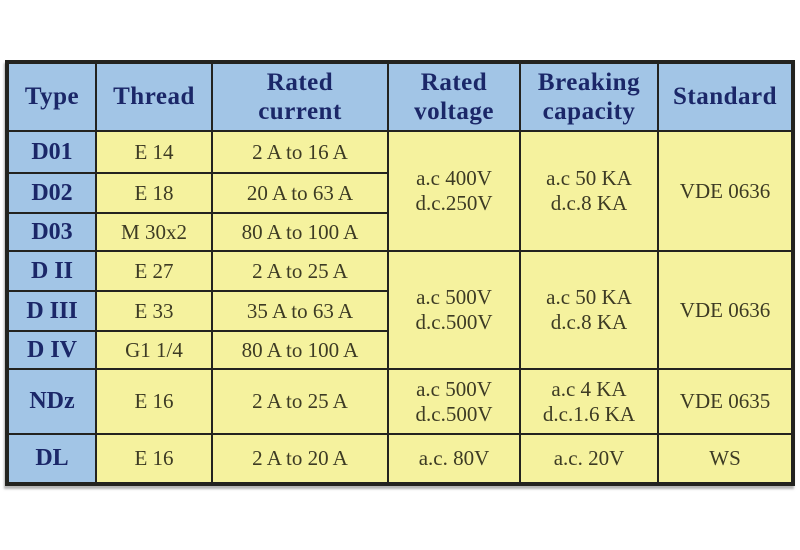 This screenshot has height=550, width=800. Describe the element at coordinates (454, 191) in the screenshot. I see `cell-voltage-group1: a.c 400V d.c.250V` at that location.